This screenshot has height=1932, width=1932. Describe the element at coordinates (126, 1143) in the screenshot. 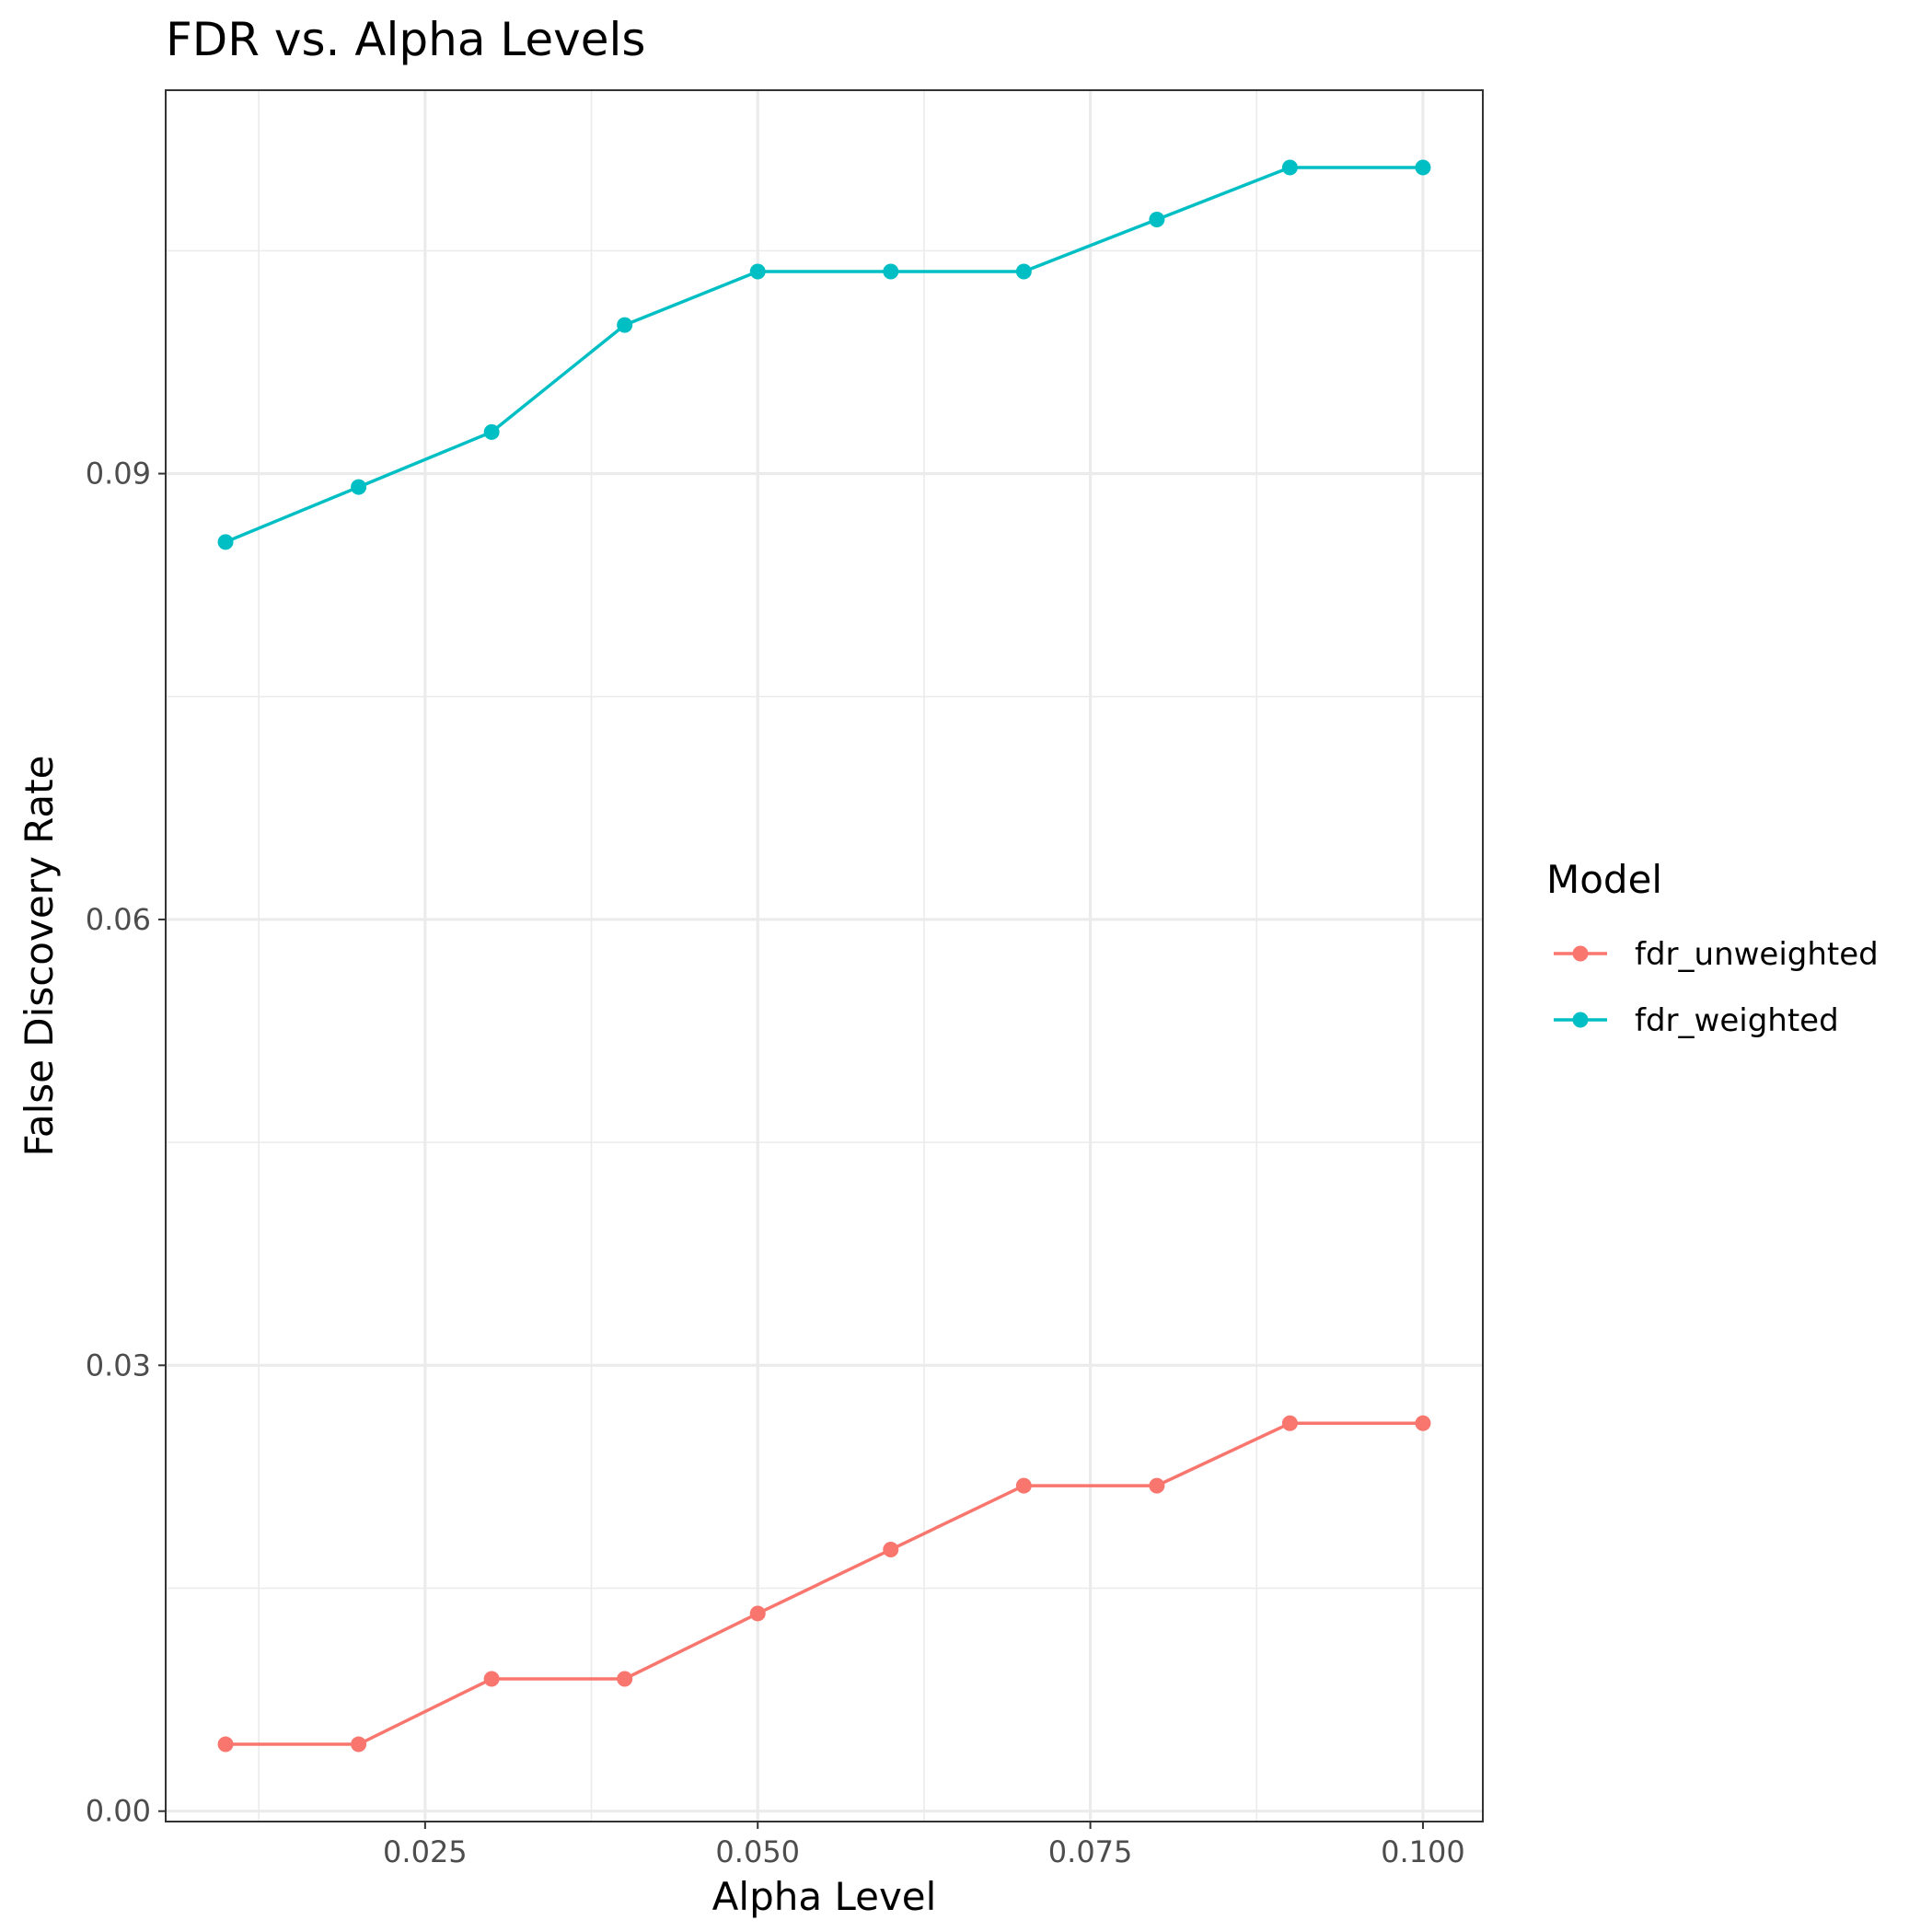

I see `y-axis: 0.00 0.03 0.06 0.09` at that location.